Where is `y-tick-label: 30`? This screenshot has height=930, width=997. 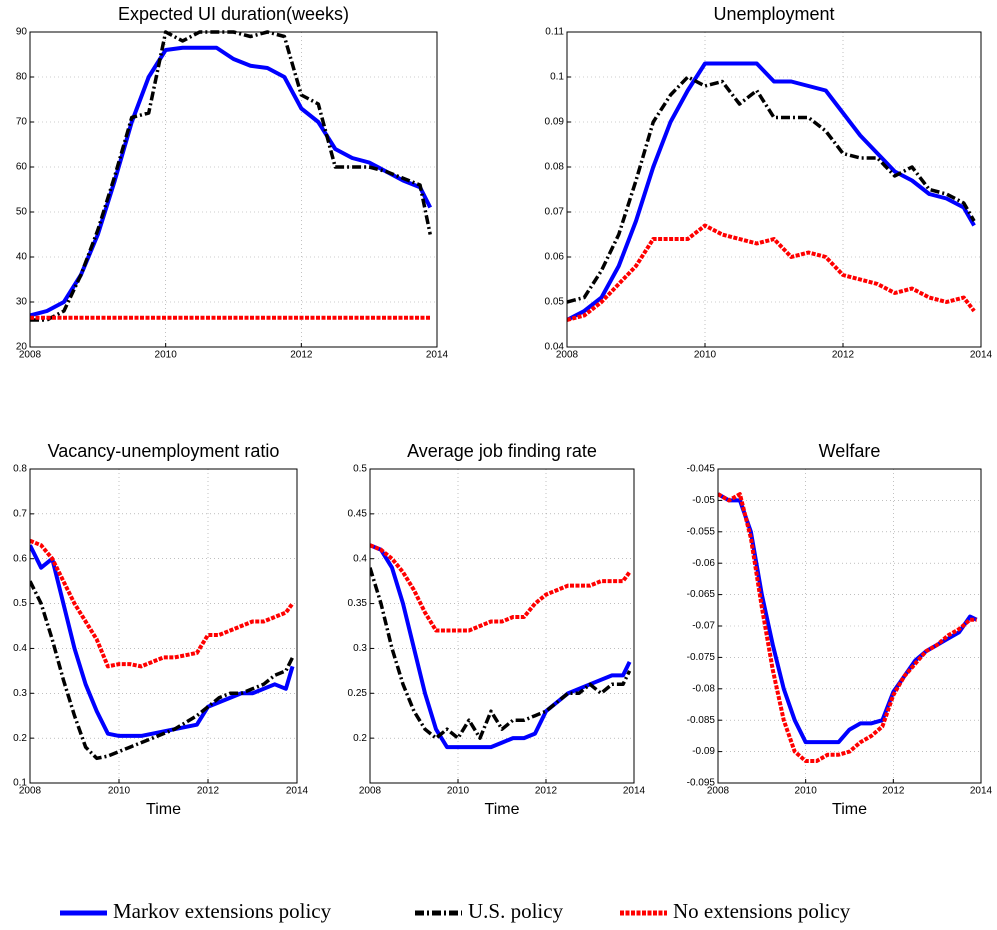 y-tick-label: 30 is located at coordinates (22, 302).